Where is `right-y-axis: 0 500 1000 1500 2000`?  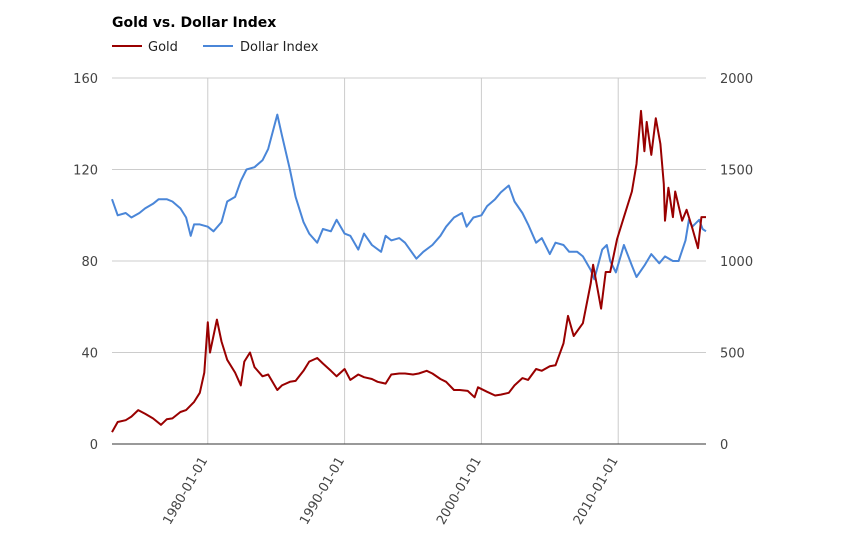 right-y-axis: 0 500 1000 1500 2000 is located at coordinates (736, 262).